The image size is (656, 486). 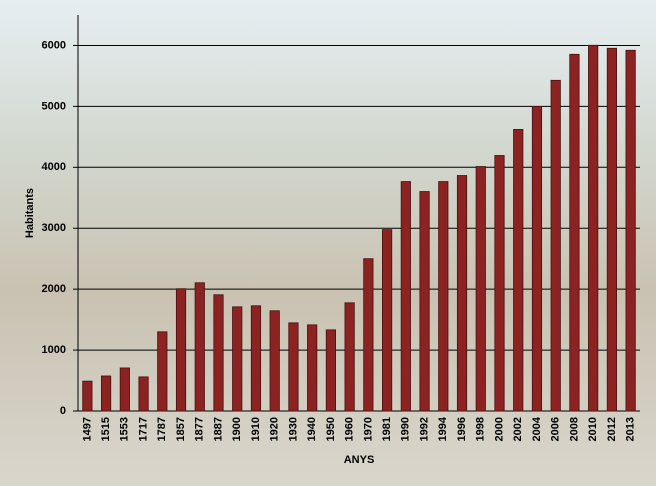 What do you see at coordinates (462, 429) in the screenshot?
I see `x-tick-label: 1996` at bounding box center [462, 429].